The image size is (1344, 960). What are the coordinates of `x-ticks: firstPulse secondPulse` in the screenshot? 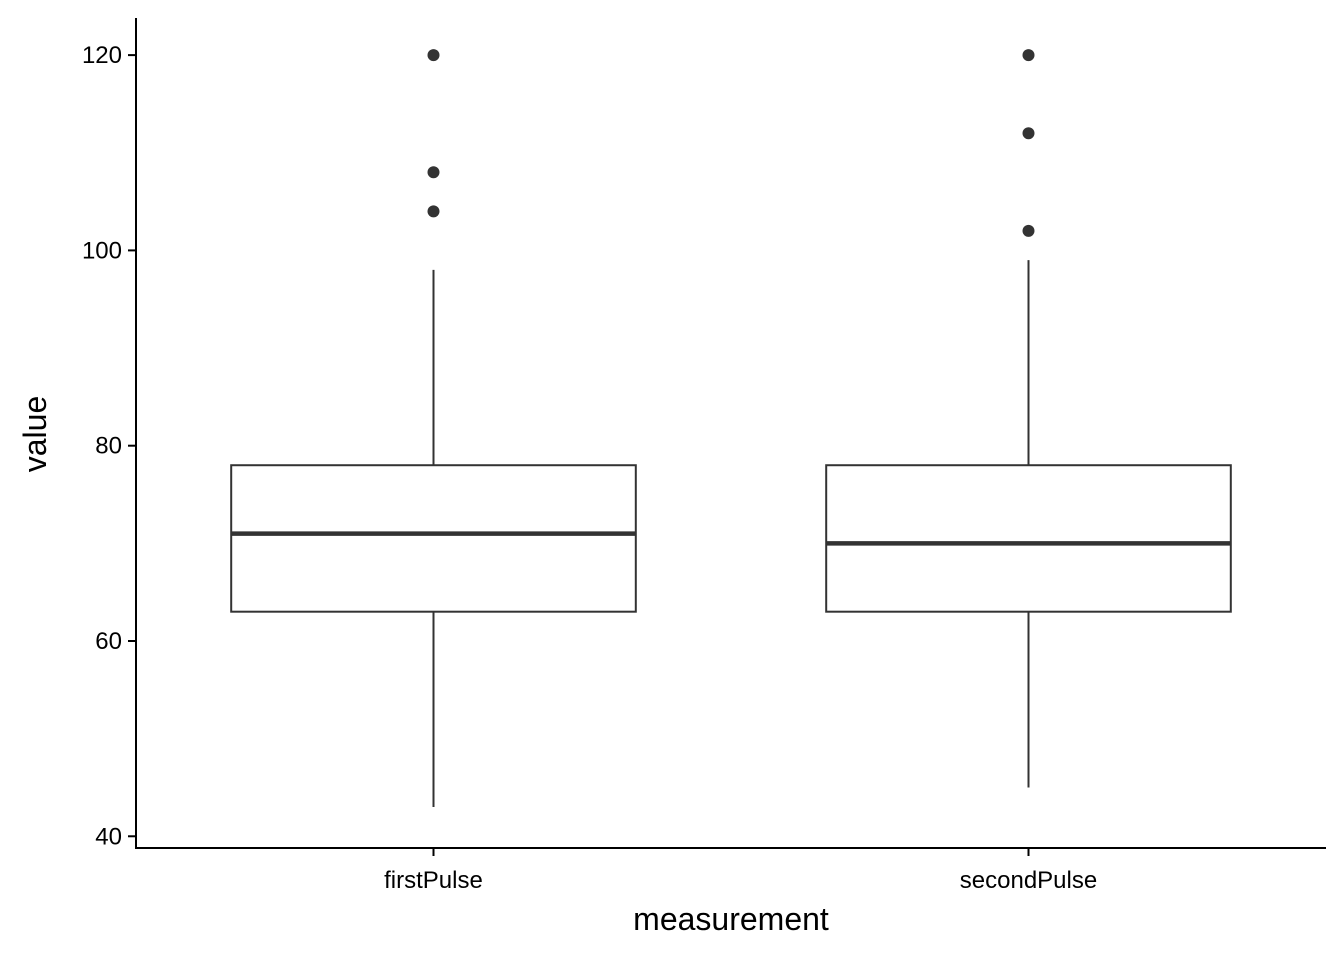 It's located at (740, 871).